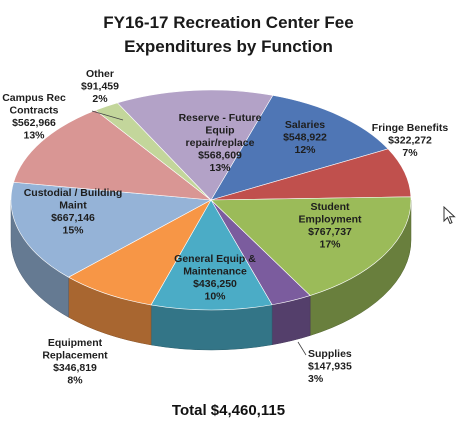 The image size is (457, 432). What do you see at coordinates (100, 86) in the screenshot?
I see `pie-label-8: Other $91,459 2%` at bounding box center [100, 86].